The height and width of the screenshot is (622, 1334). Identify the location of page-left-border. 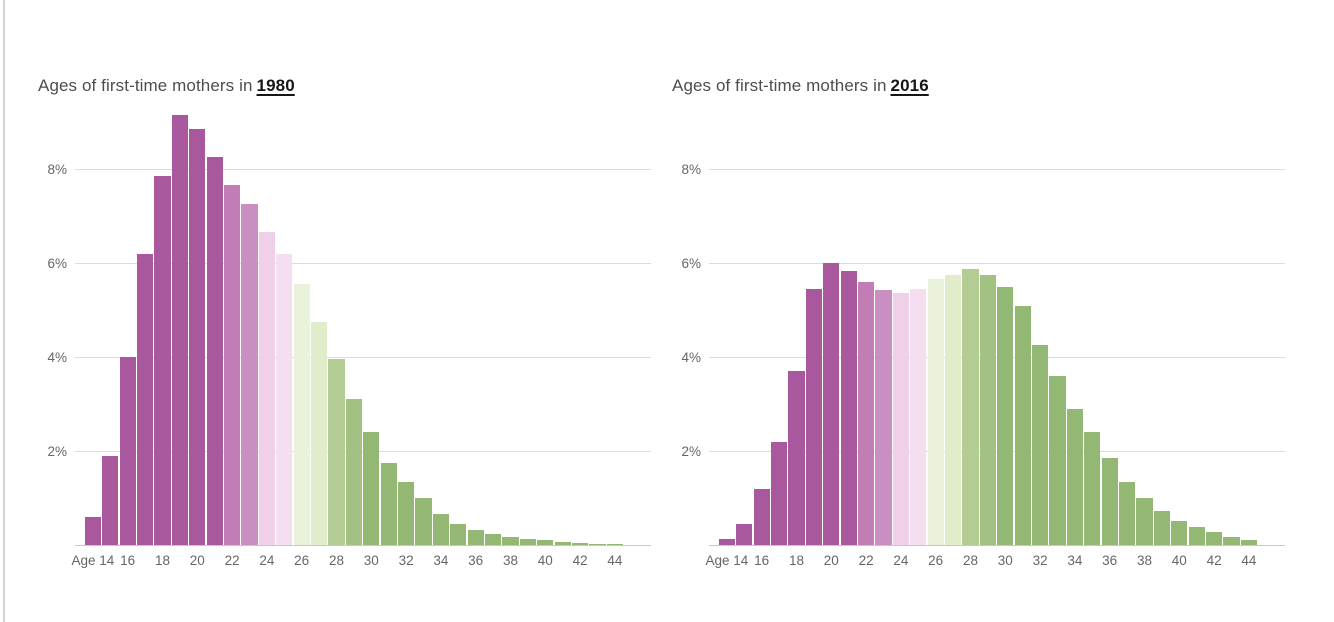
(4, 311).